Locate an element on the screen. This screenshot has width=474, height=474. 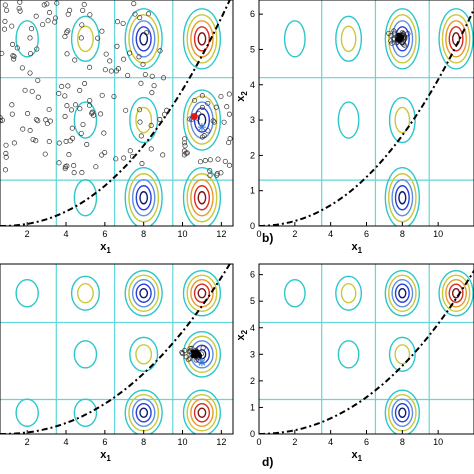
target-marker is located at coordinates (201, 127).